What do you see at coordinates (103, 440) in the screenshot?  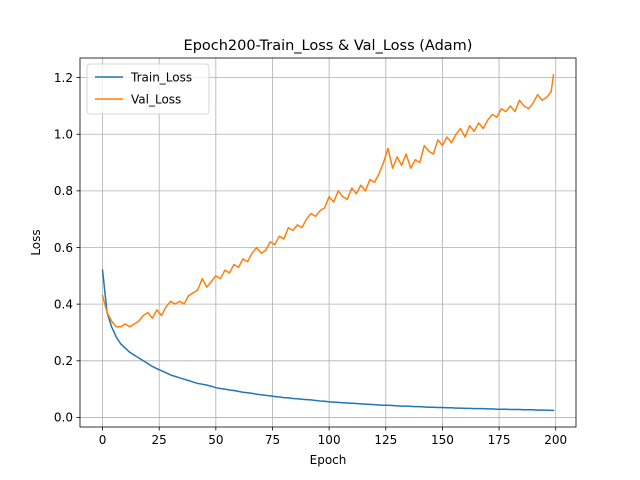 I see `x-tick-label: 0` at bounding box center [103, 440].